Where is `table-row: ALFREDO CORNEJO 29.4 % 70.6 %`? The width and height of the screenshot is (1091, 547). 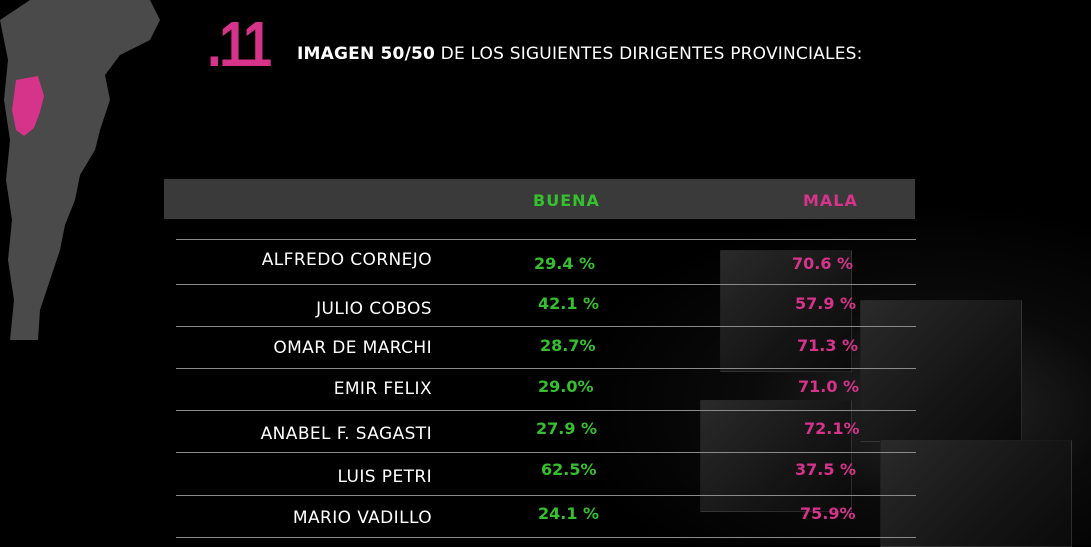
table-row: ALFREDO CORNEJO 29.4 % 70.6 % is located at coordinates (545, 260).